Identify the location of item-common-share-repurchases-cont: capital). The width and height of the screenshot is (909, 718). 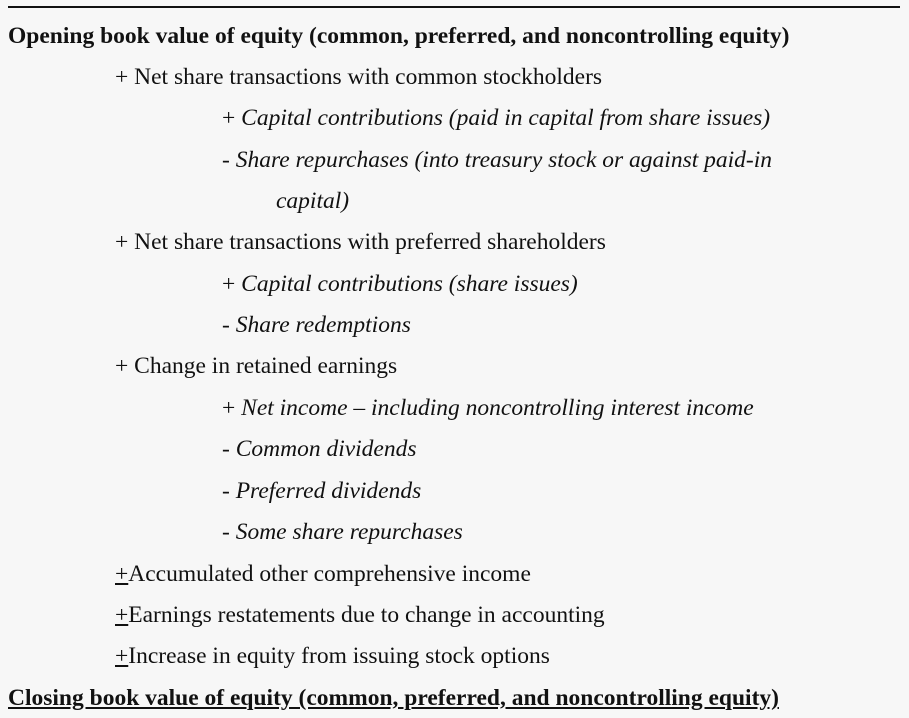
(313, 201).